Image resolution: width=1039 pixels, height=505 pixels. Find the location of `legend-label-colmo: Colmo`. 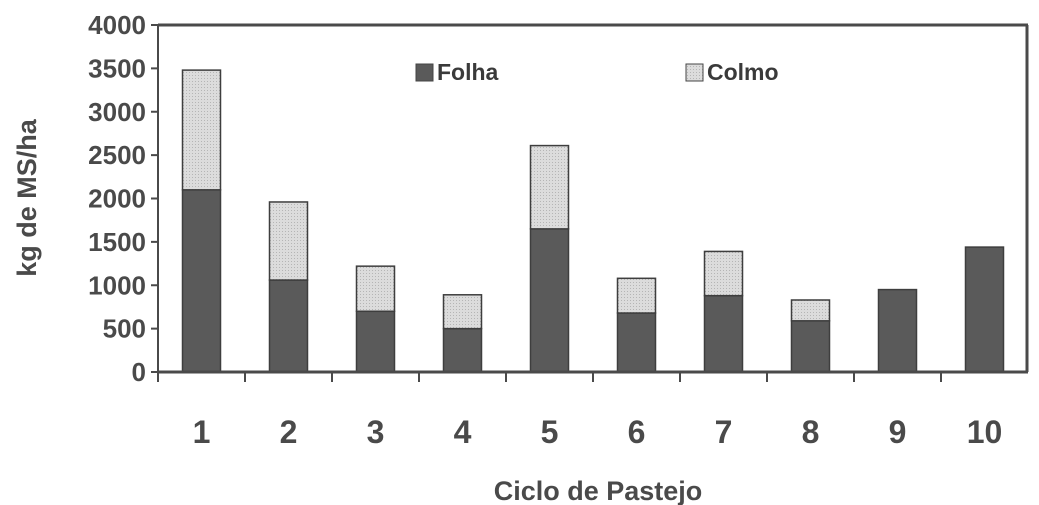

legend-label-colmo: Colmo is located at coordinates (743, 72).